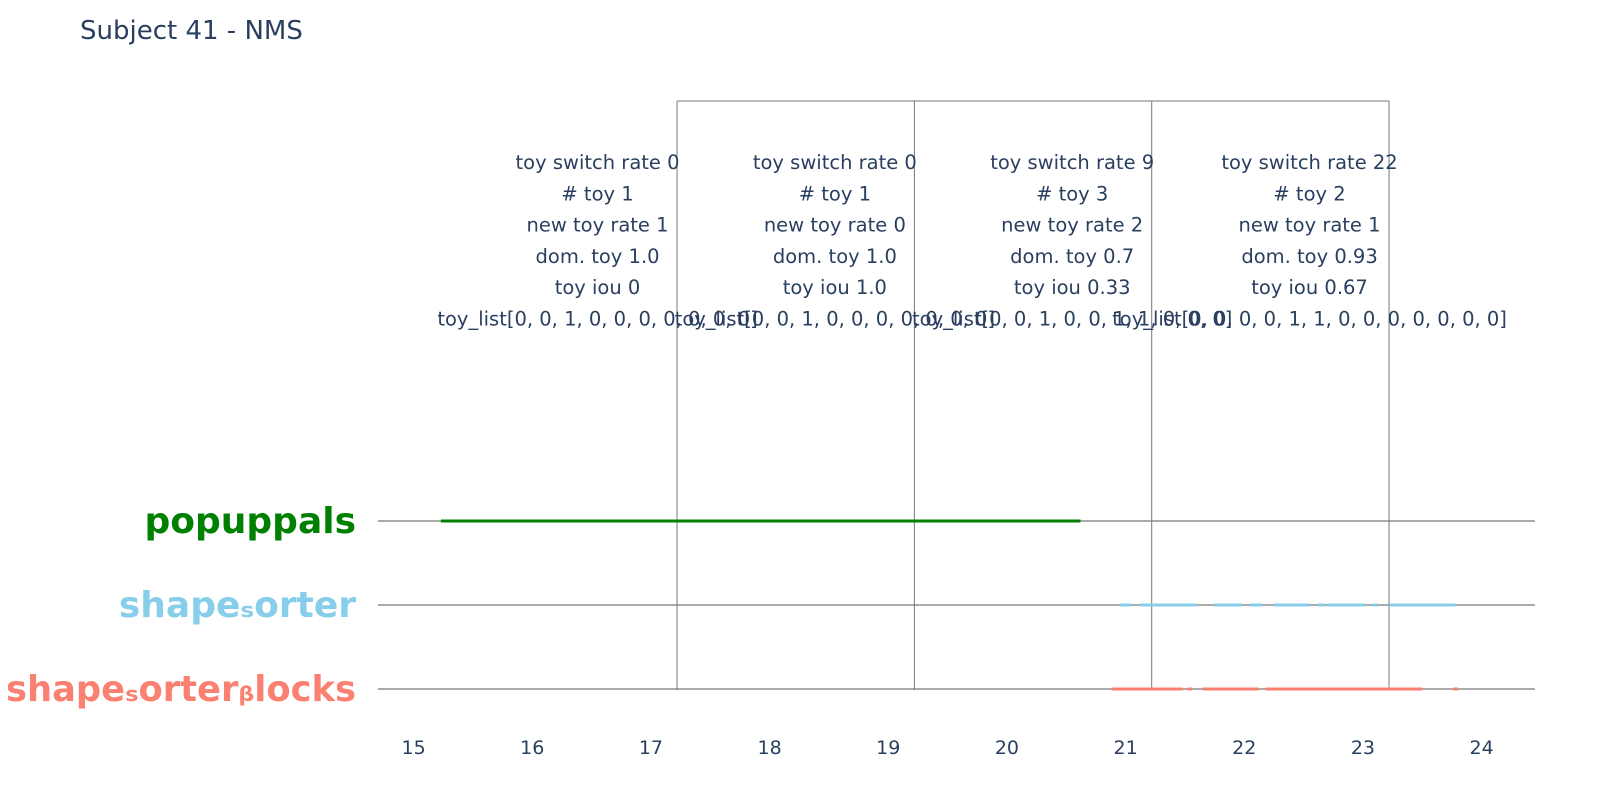  Describe the element at coordinates (237, 605) in the screenshot. I see `row-label: shapeₛorter` at that location.